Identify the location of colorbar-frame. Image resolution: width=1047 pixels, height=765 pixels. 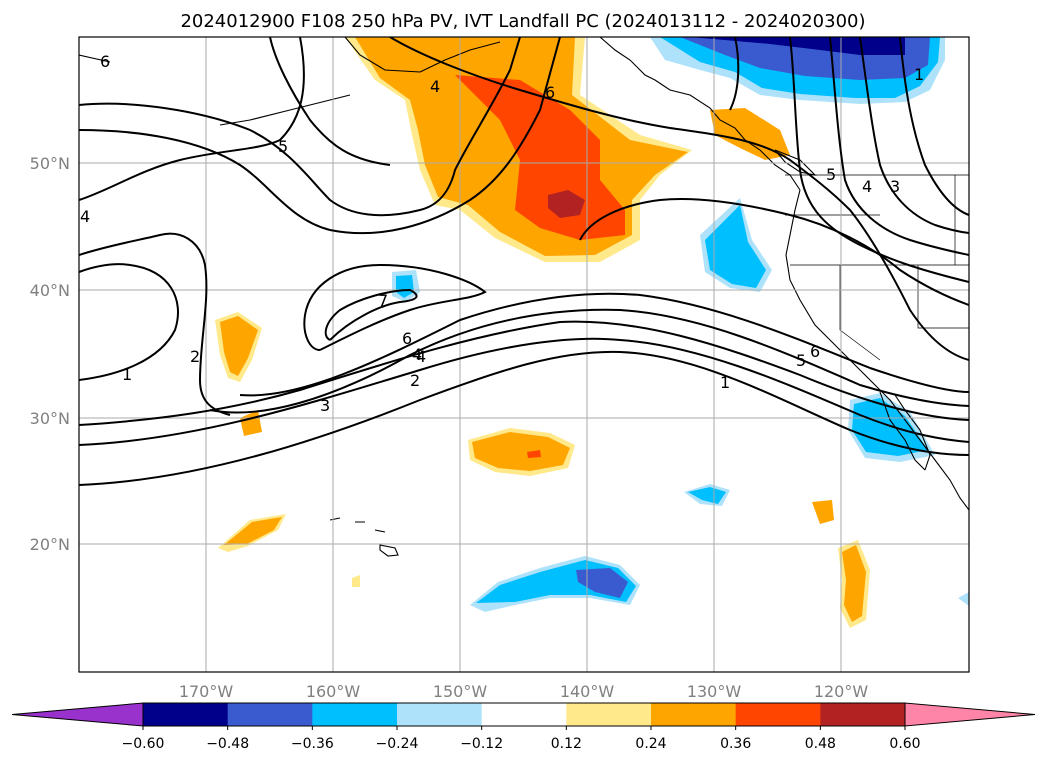
(524, 714).